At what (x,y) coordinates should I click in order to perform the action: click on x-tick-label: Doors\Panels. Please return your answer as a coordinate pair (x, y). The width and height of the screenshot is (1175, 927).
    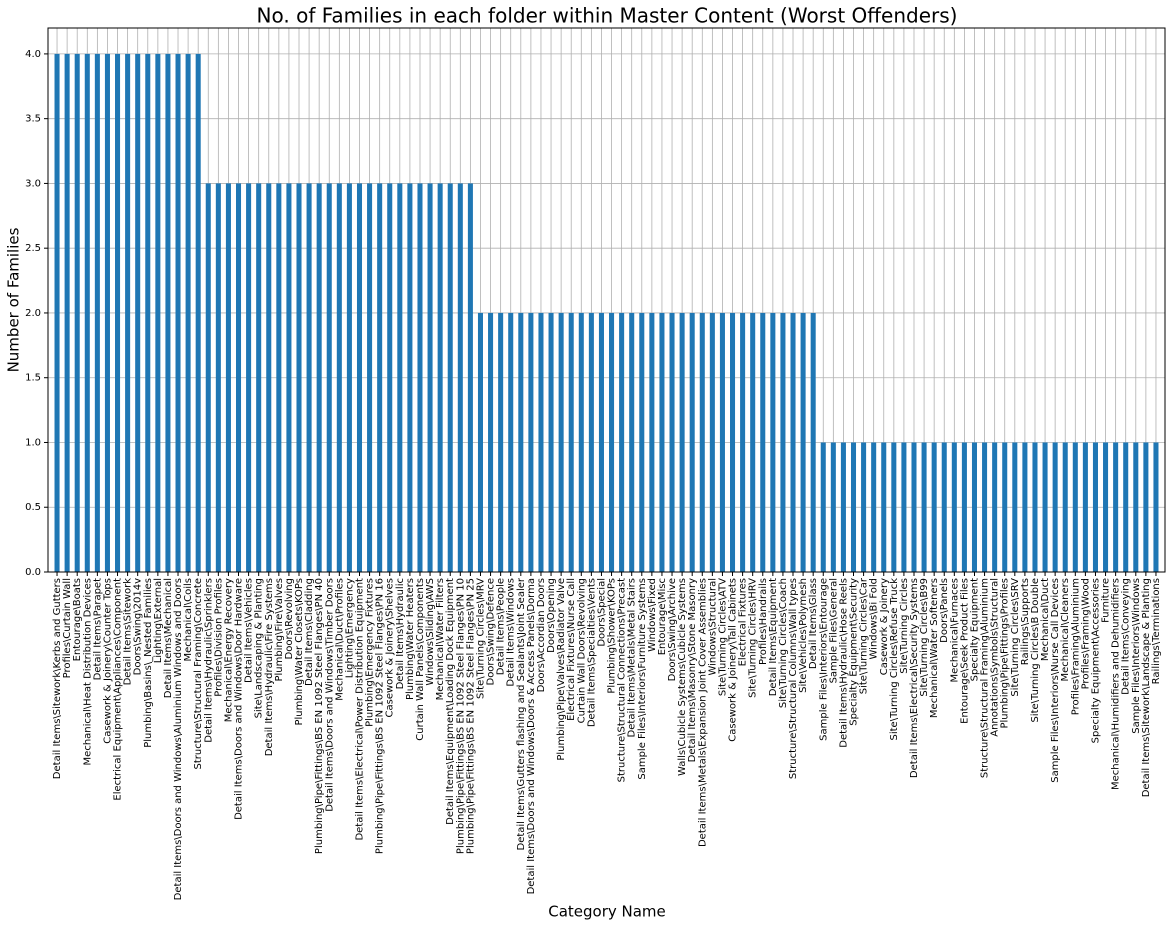
    Looking at the image, I should click on (944, 610).